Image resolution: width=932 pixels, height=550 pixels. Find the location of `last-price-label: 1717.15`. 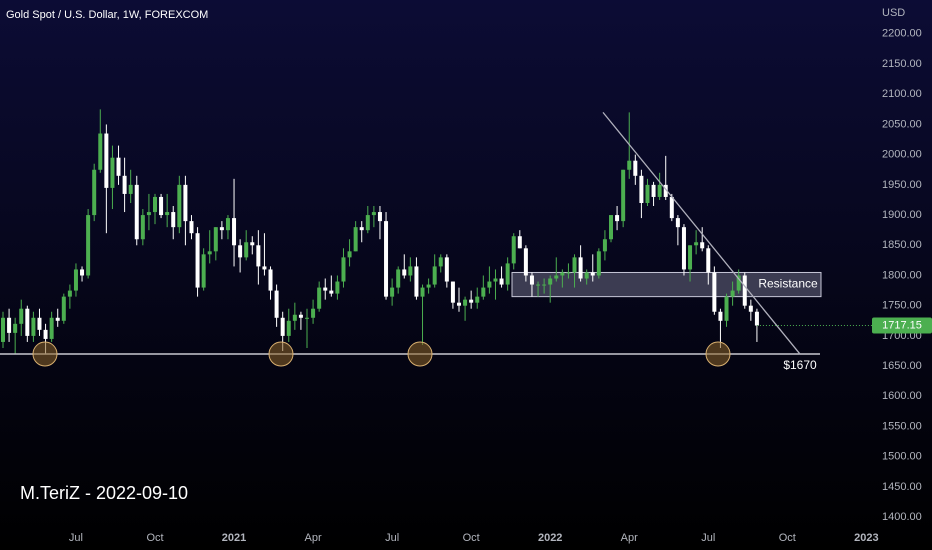

last-price-label: 1717.15 is located at coordinates (902, 325).